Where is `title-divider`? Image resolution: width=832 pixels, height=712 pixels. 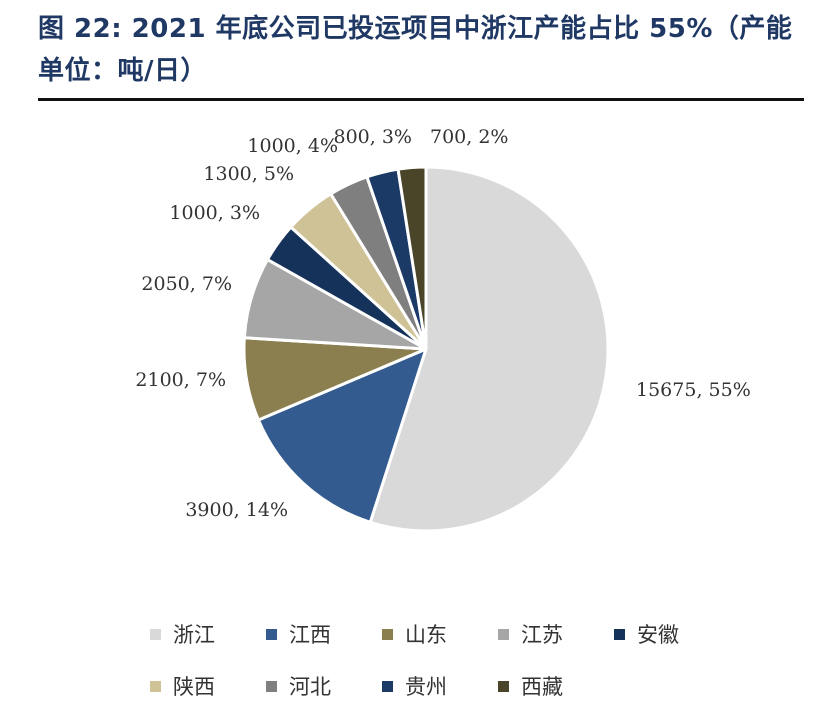
title-divider is located at coordinates (421, 99).